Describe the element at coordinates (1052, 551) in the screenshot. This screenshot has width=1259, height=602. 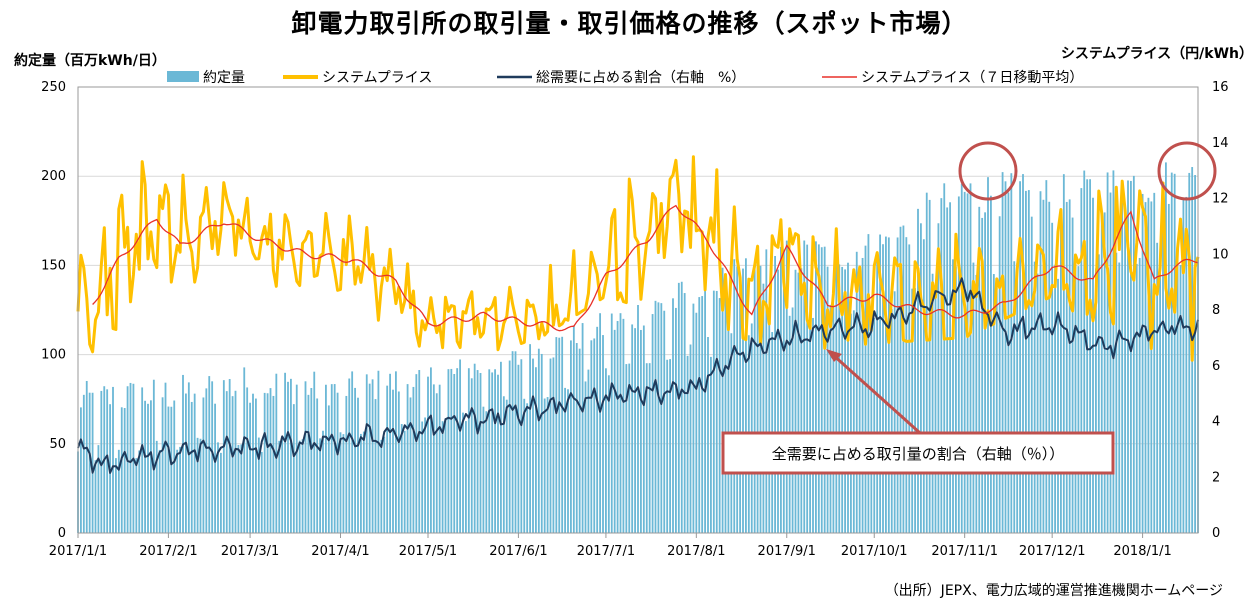
I see `x-tick-label: 2017/12/1` at that location.